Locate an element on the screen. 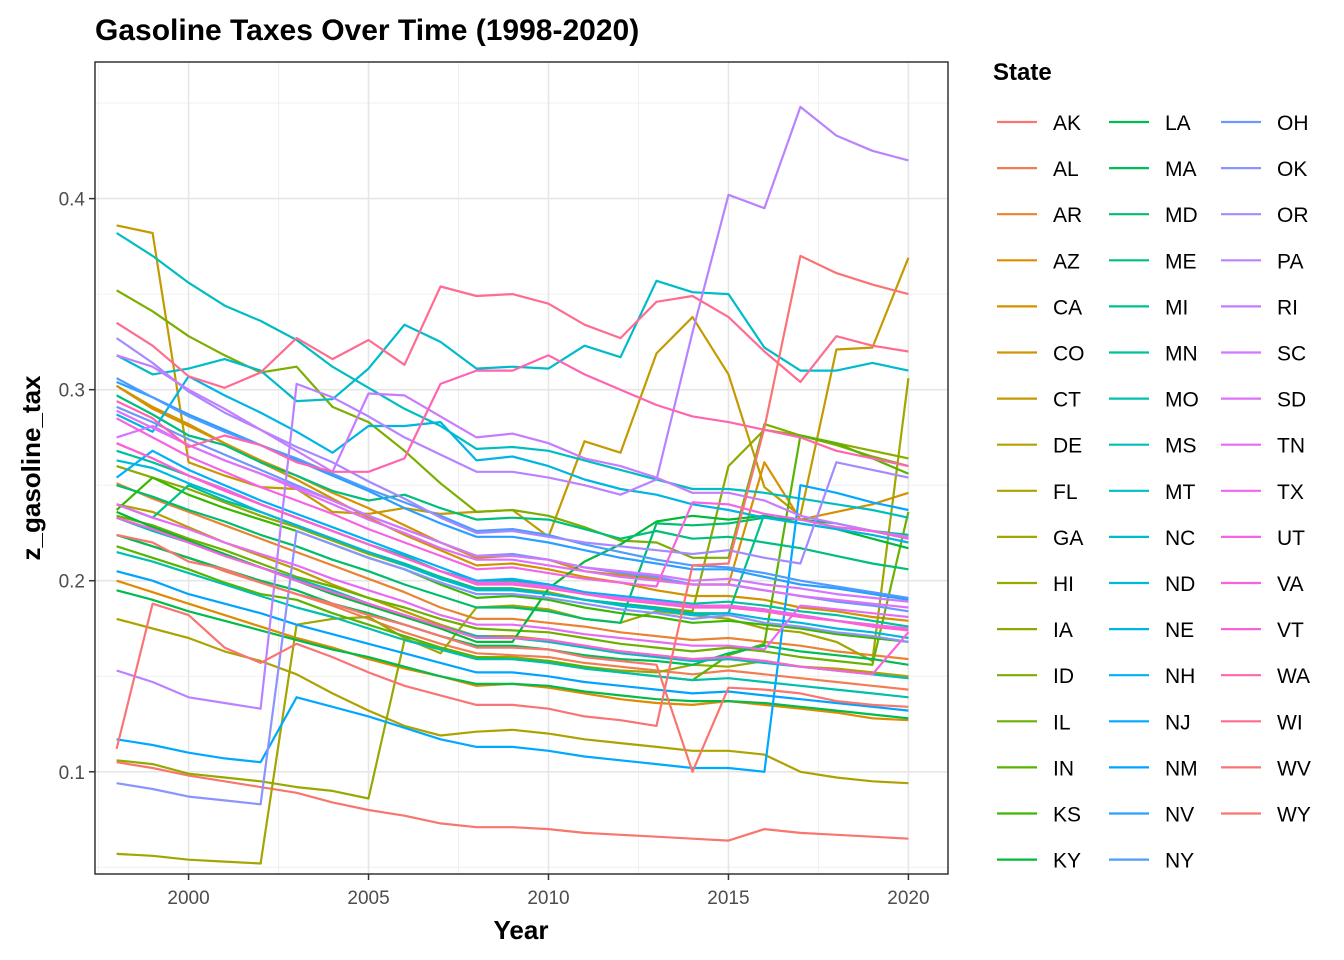  series-line-nc is located at coordinates (512, 341).